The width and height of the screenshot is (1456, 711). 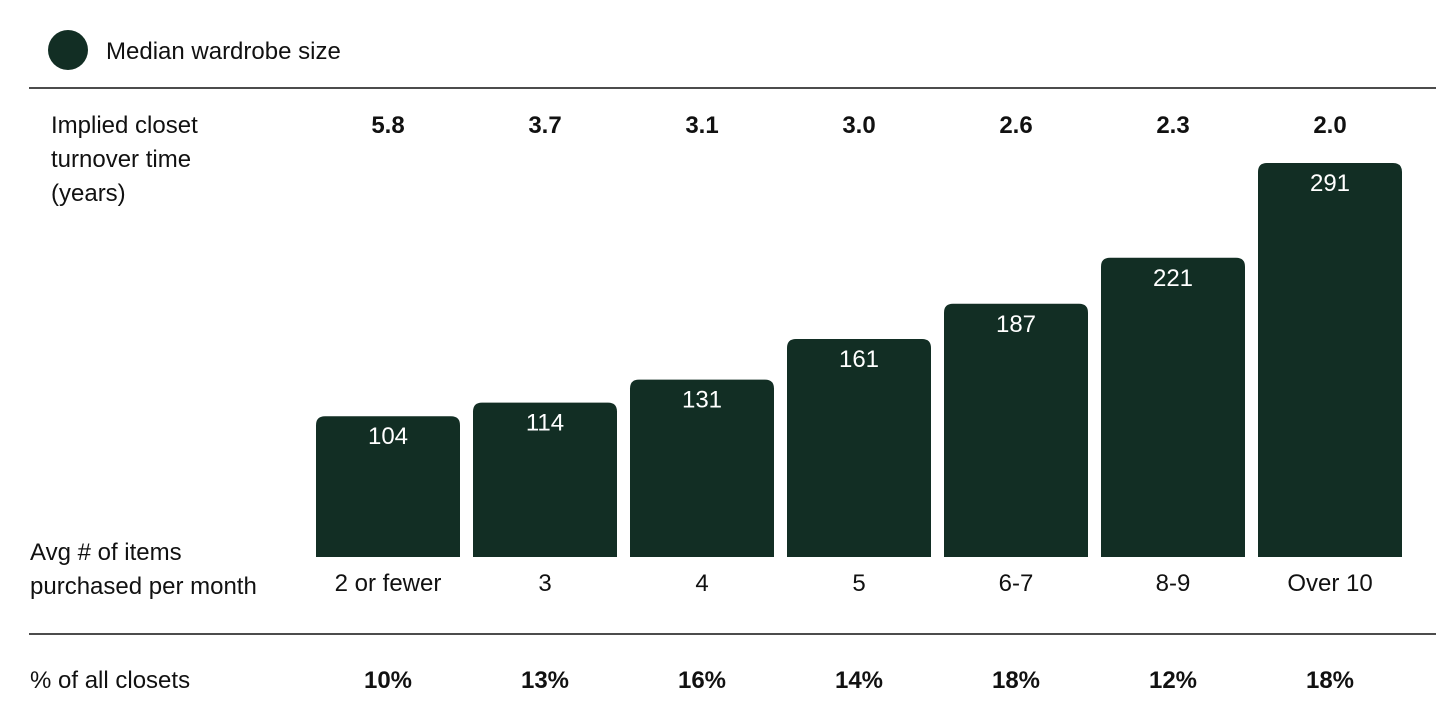 What do you see at coordinates (124, 125) in the screenshot?
I see `turnover-row-label-line-1: Implied closet` at bounding box center [124, 125].